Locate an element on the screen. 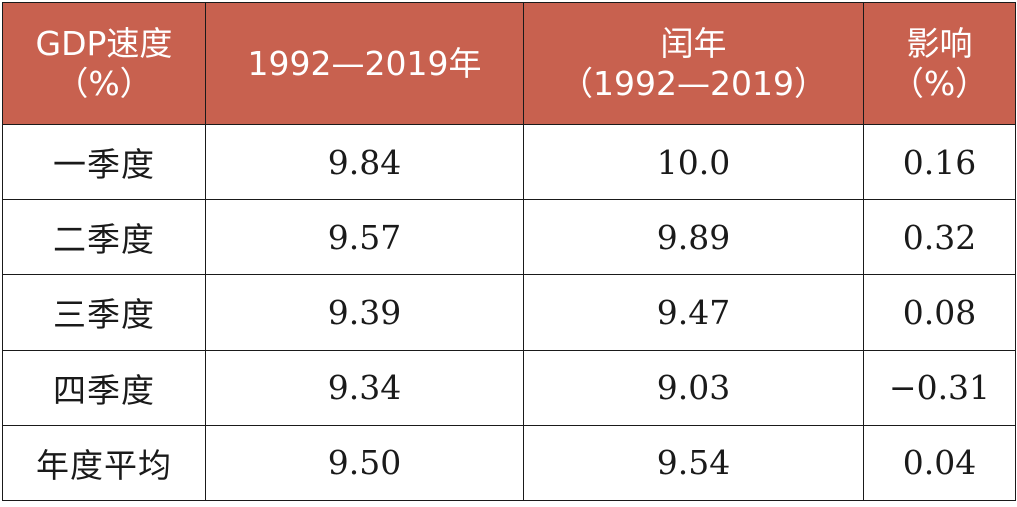 This screenshot has height=507, width=1017. header-impact-title: 影响 is located at coordinates (939, 43).